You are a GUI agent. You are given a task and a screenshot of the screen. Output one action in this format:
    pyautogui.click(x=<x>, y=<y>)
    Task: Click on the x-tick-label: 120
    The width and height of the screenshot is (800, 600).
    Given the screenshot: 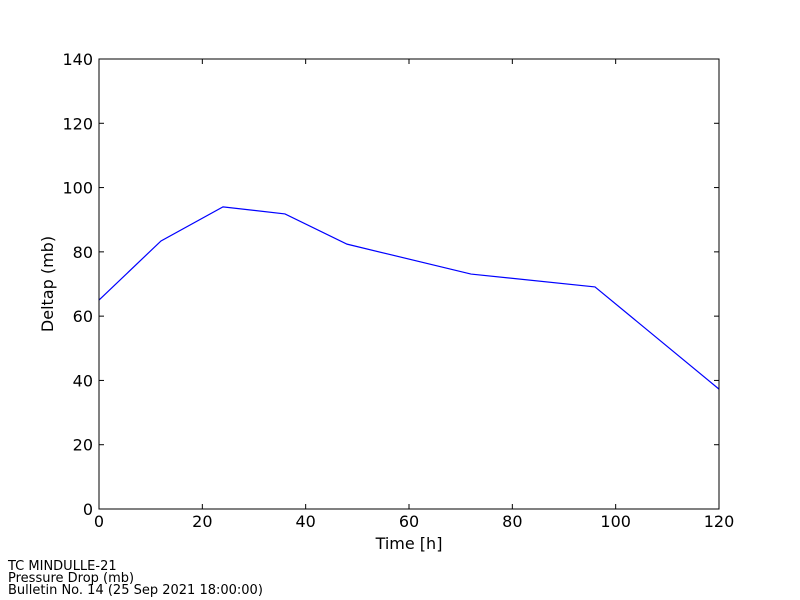 What is the action you would take?
    pyautogui.click(x=719, y=521)
    